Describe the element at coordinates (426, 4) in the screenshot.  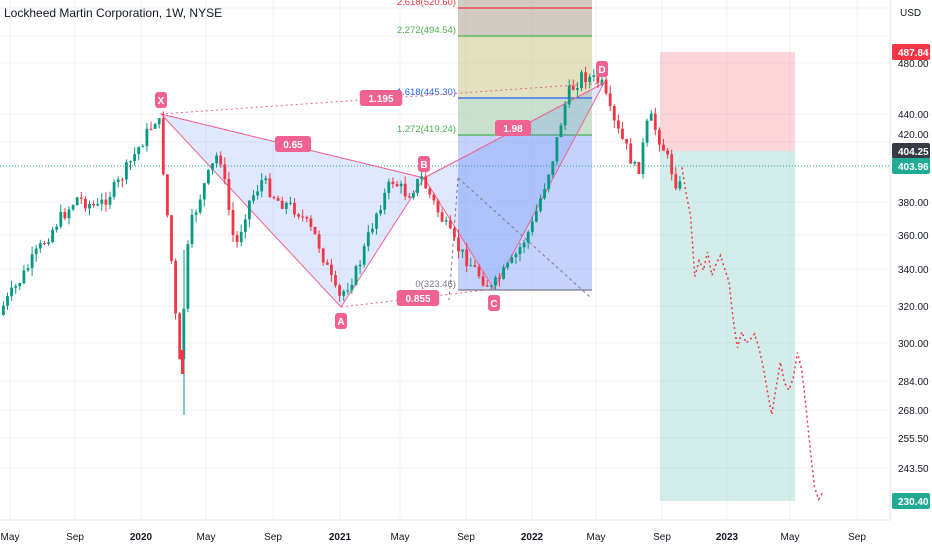
I see `fib-level-label: 2.618(520.60)` at that location.